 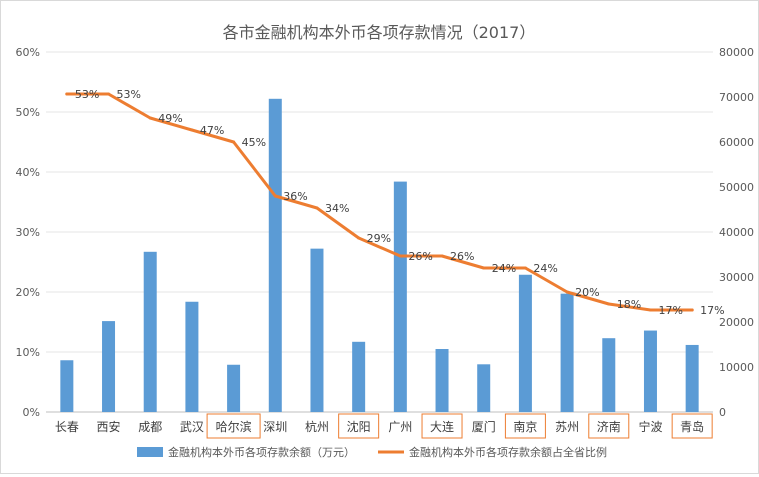 What do you see at coordinates (508, 452) in the screenshot?
I see `legend-line-label: 金融机构本外币各项存款余额占全省比例` at bounding box center [508, 452].